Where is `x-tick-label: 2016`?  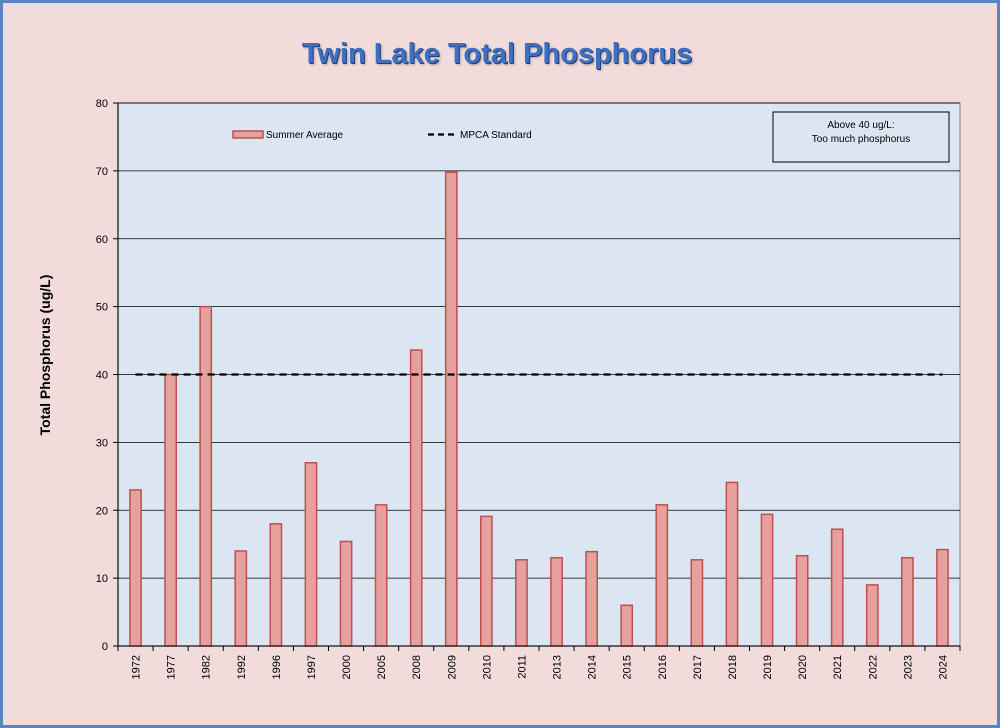
x-tick-label: 2016 is located at coordinates (663, 667).